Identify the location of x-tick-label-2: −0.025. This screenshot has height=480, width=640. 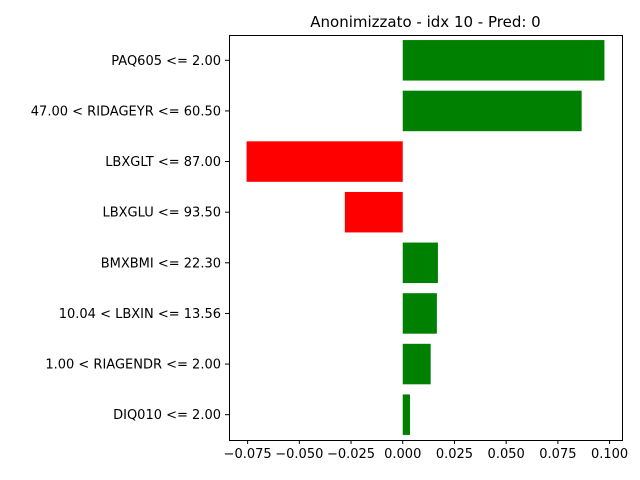
(351, 454).